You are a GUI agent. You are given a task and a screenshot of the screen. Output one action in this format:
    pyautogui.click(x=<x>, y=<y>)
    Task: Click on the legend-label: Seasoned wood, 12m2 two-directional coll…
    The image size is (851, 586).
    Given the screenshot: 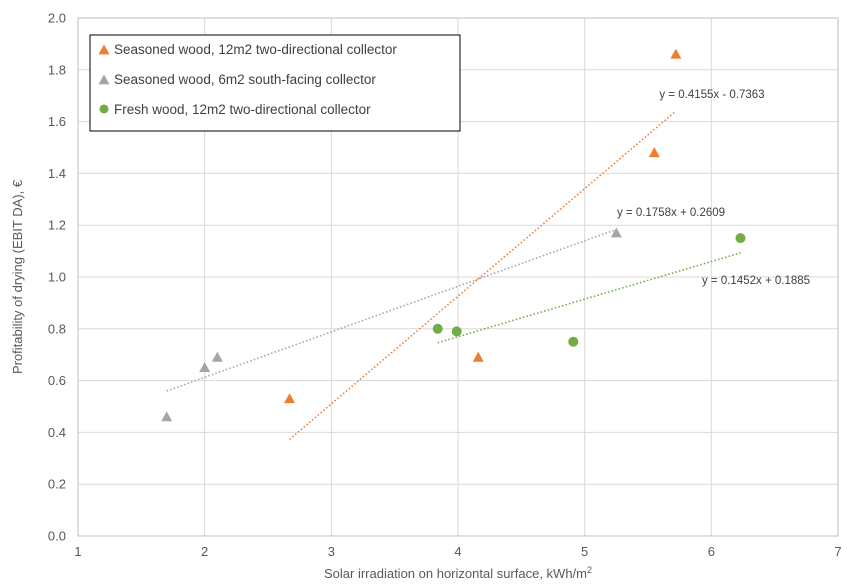 What is the action you would take?
    pyautogui.click(x=255, y=49)
    